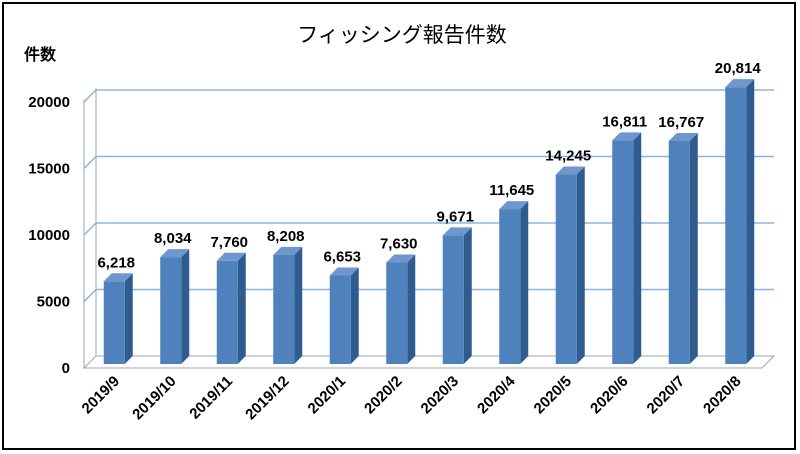  Describe the element at coordinates (49, 102) in the screenshot. I see `y-tick-label: 20000` at that location.